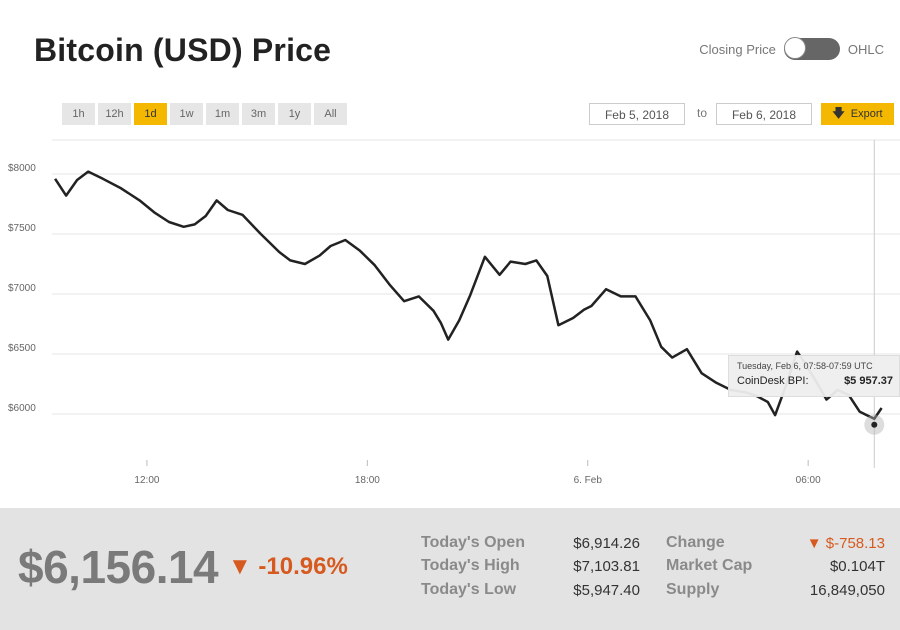 The width and height of the screenshot is (900, 630). I want to click on date-to-label: to, so click(702, 113).